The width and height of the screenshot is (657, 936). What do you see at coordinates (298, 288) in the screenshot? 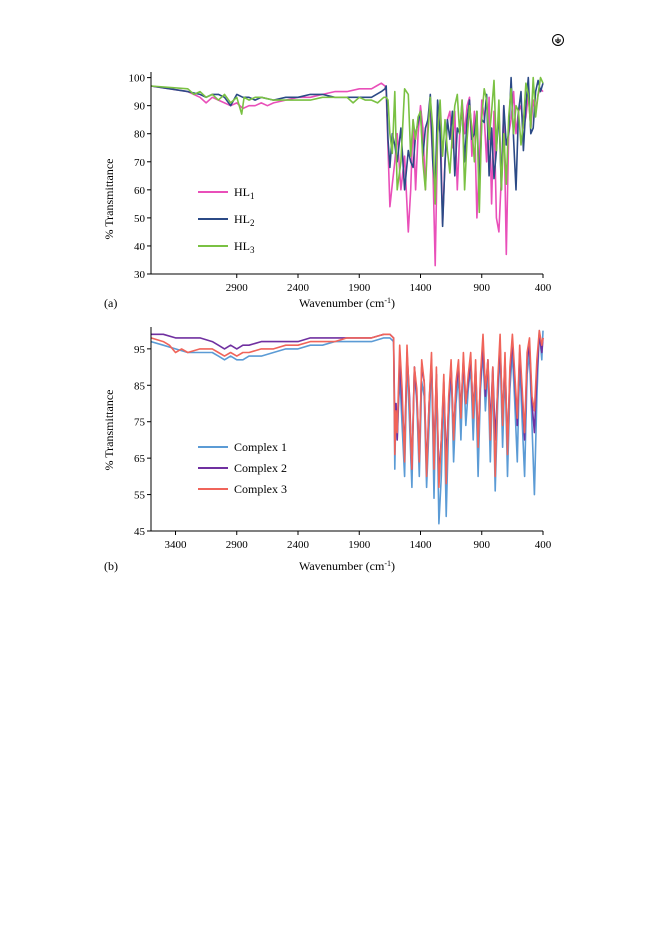
I see `chart-a-x-tick-label: 2400` at bounding box center [298, 288].